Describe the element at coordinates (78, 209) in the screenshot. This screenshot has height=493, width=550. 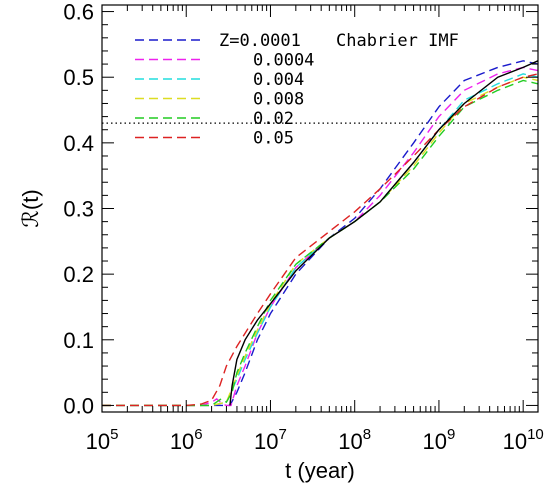
I see `y-tick-label: 0.3` at that location.